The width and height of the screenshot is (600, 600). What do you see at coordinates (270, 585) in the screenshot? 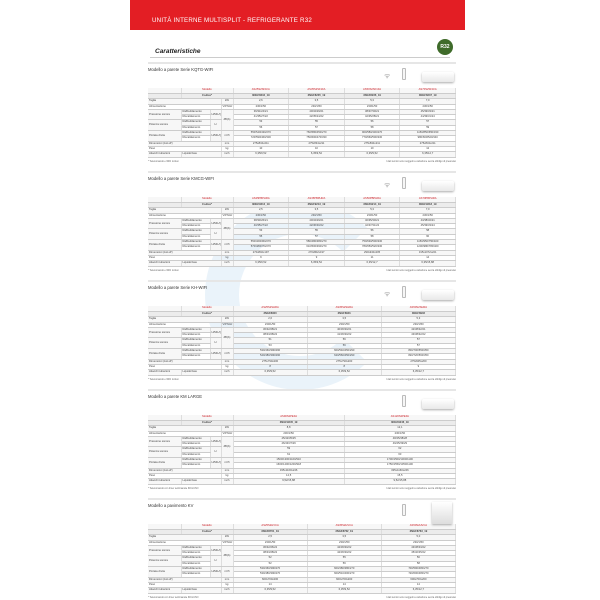
I see `weight-value: 14` at bounding box center [270, 585].